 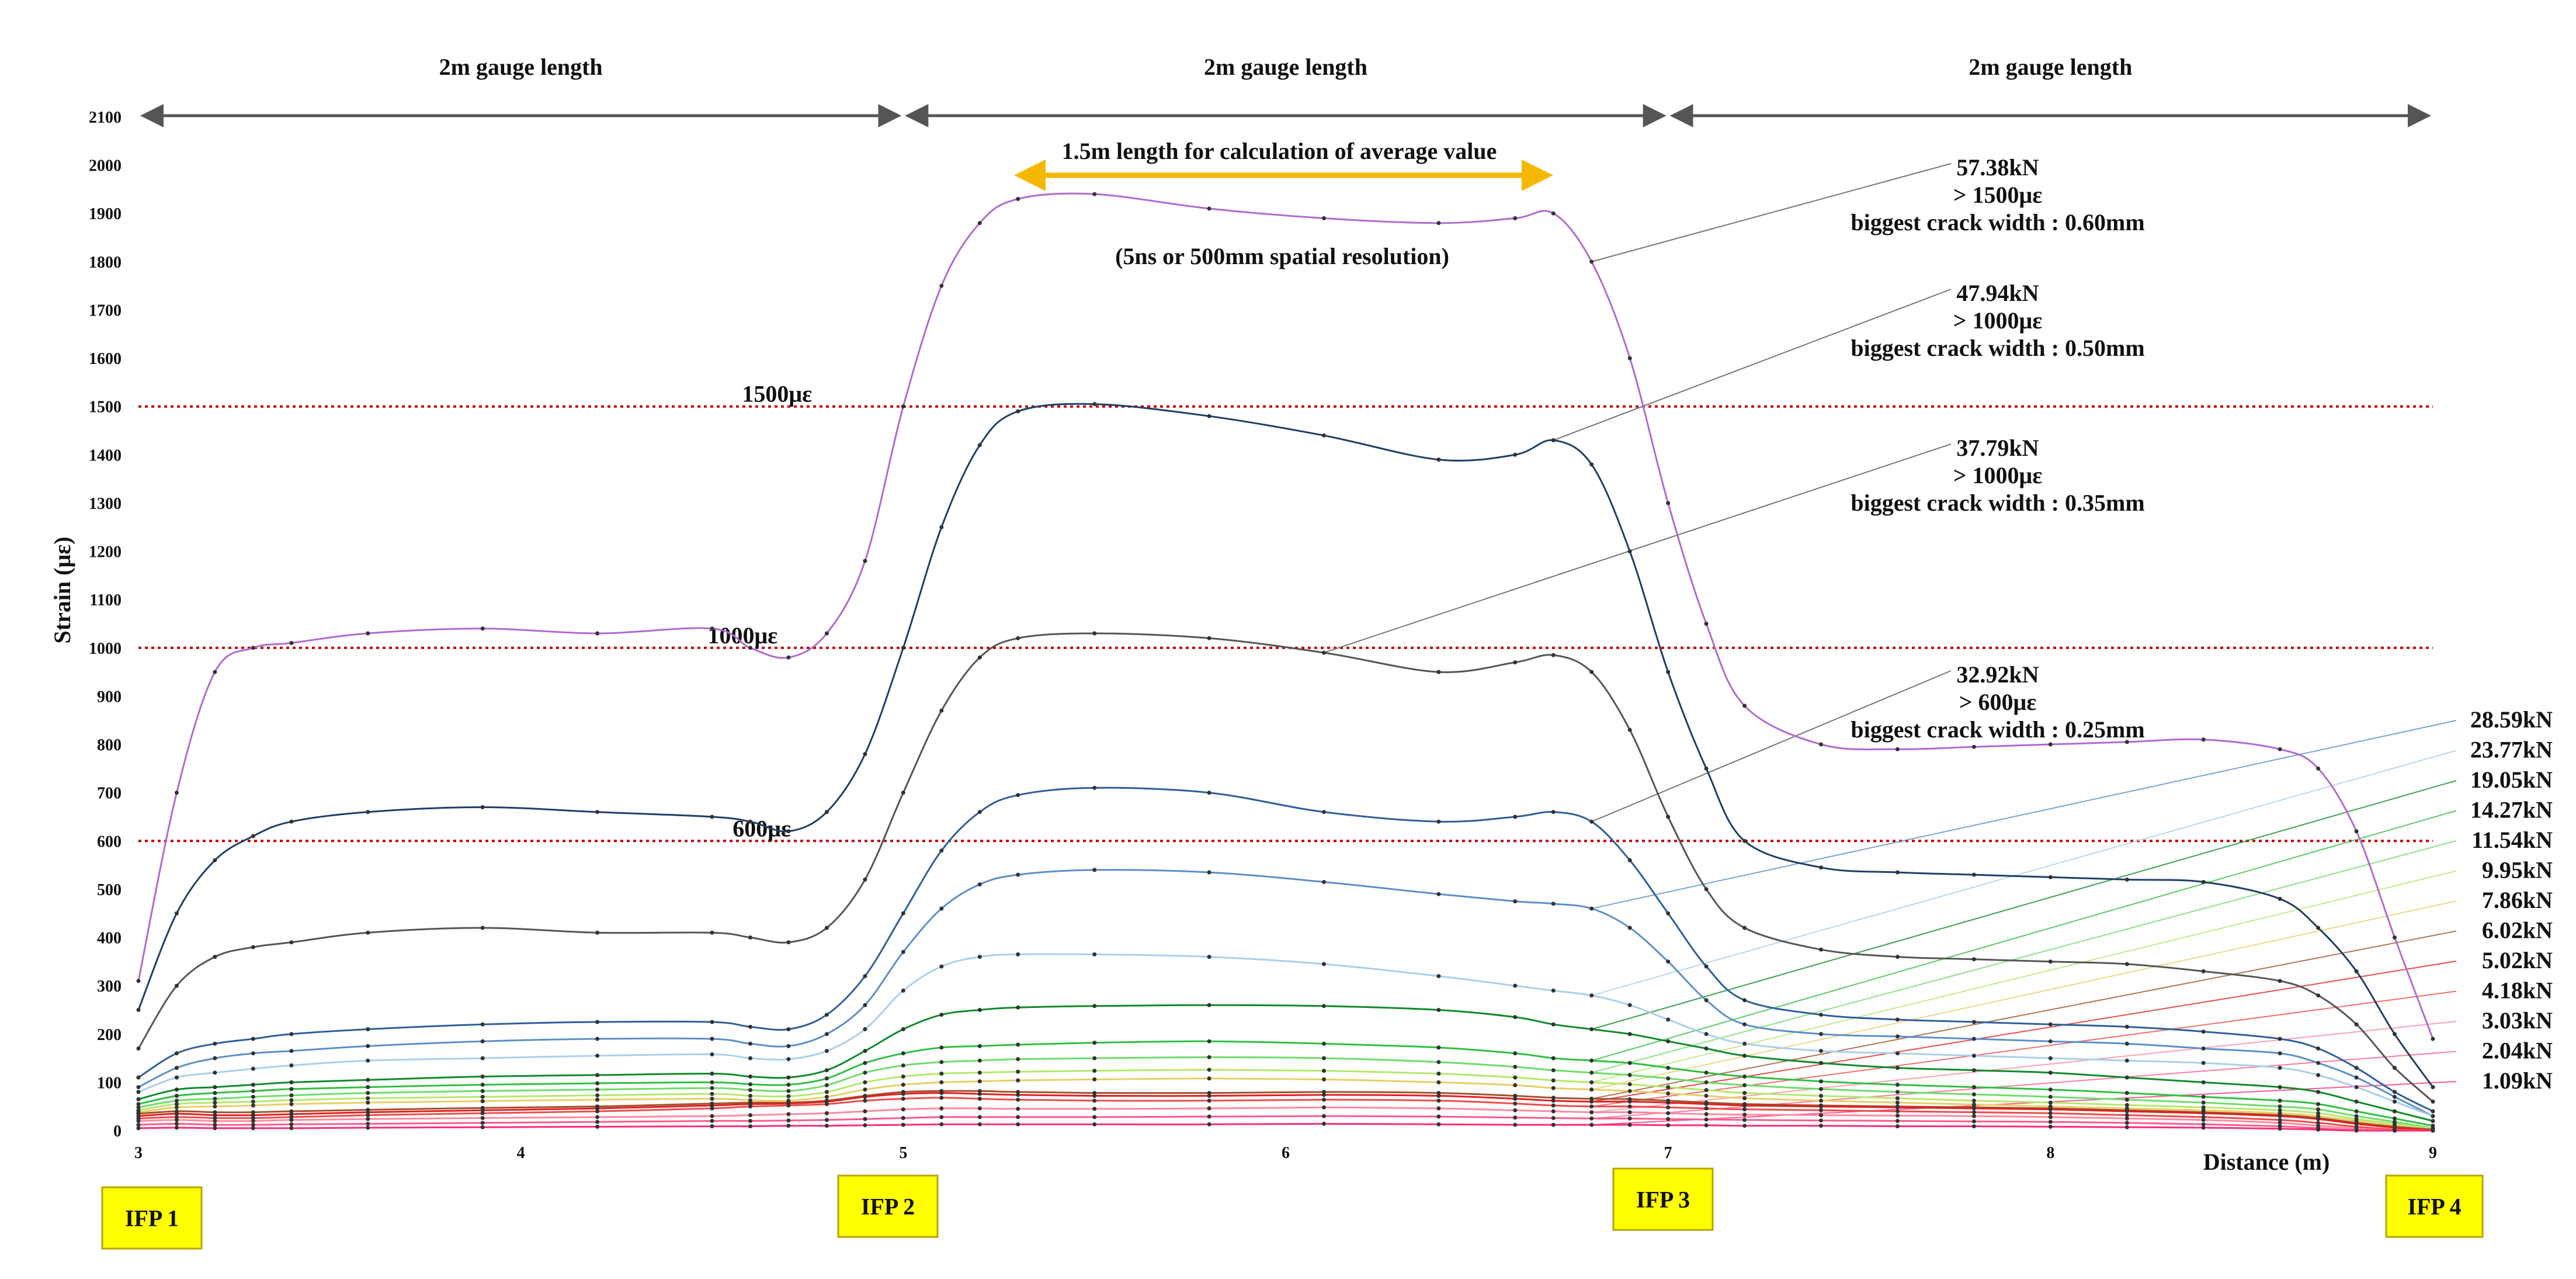 What do you see at coordinates (2433, 1153) in the screenshot?
I see `x-tick-label: 9` at bounding box center [2433, 1153].